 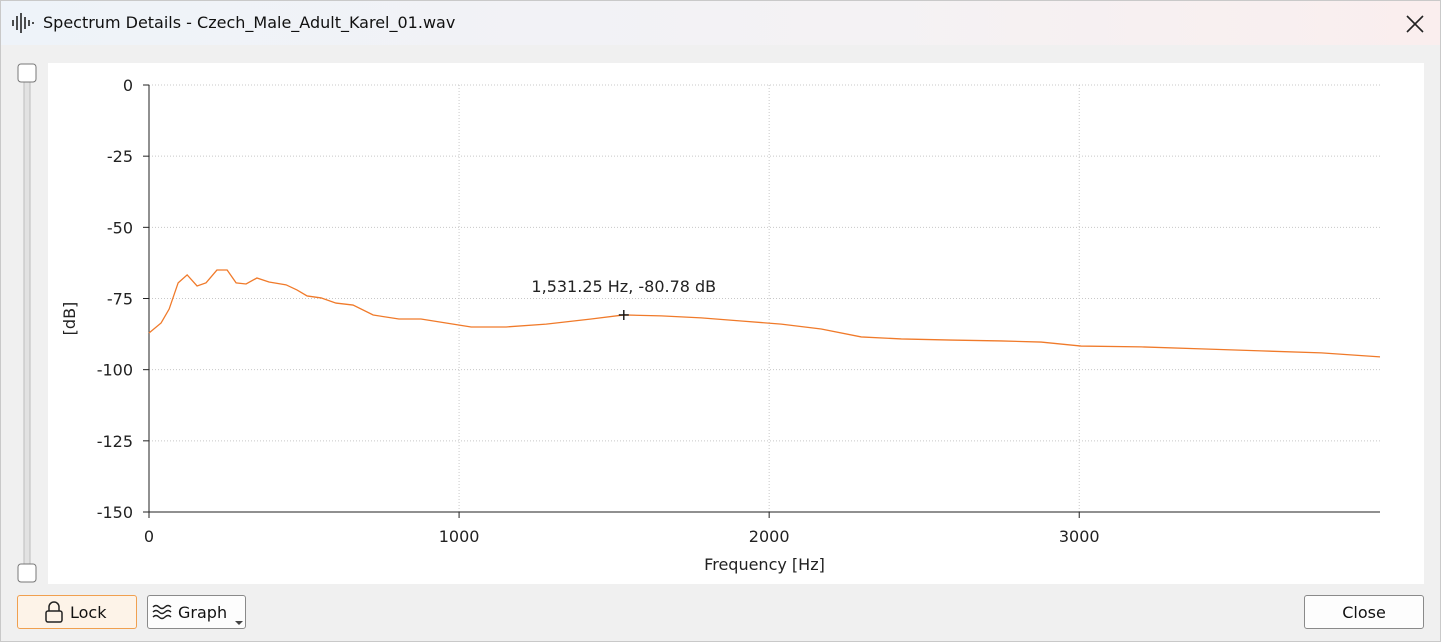 I want to click on x-tick-label: 3000, so click(x=1079, y=536).